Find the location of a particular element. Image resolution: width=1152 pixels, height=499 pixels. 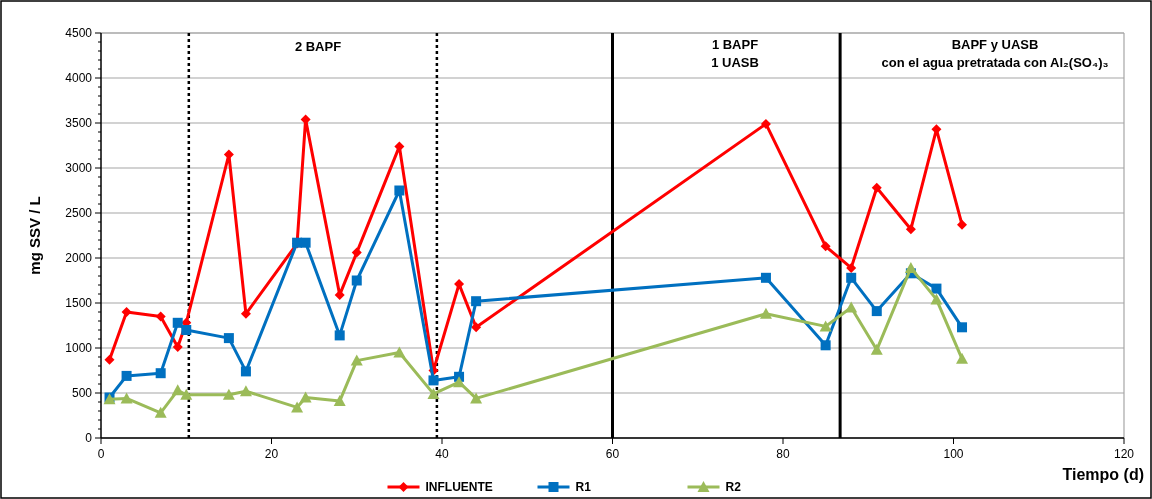

legend-label: INFLUENTE is located at coordinates (459, 487).